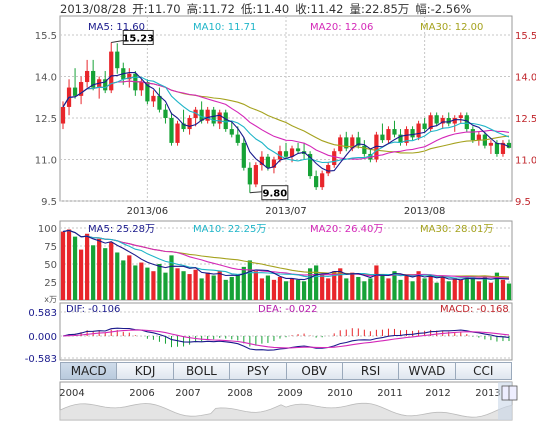 The height and width of the screenshot is (426, 536). Describe the element at coordinates (286, 211) in the screenshot. I see `price-x-tick: 2013/07` at that location.